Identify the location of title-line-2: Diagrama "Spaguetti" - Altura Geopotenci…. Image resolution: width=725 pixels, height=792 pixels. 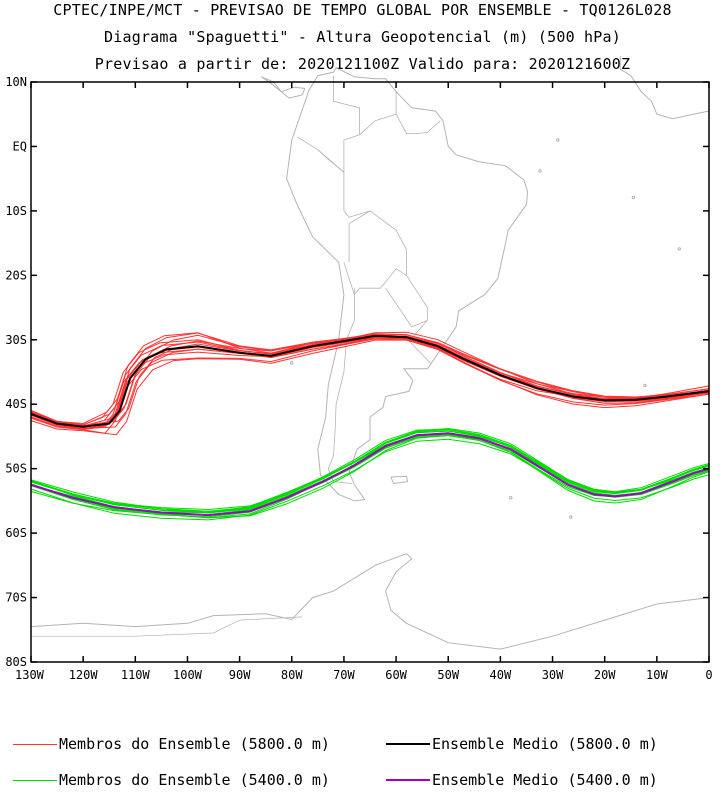
(362, 37).